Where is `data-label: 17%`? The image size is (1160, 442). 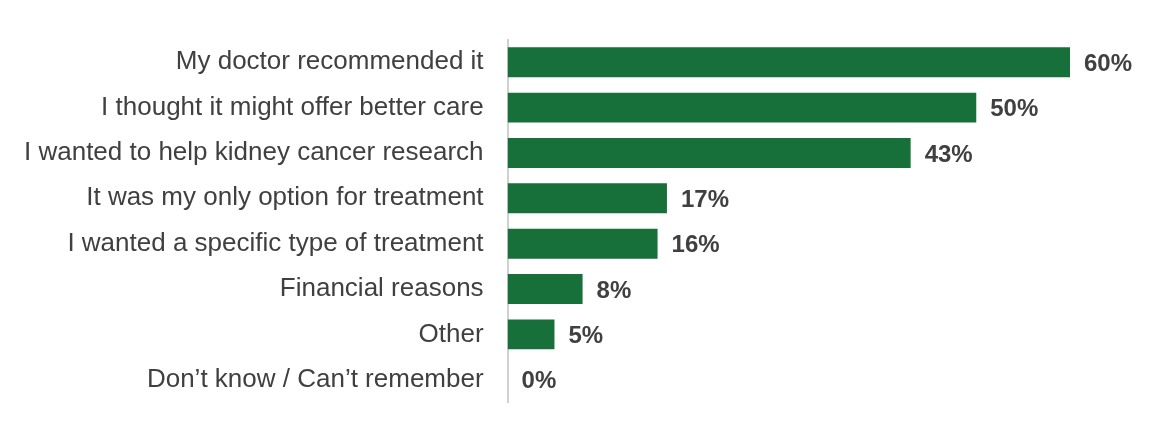
data-label: 17% is located at coordinates (704, 198).